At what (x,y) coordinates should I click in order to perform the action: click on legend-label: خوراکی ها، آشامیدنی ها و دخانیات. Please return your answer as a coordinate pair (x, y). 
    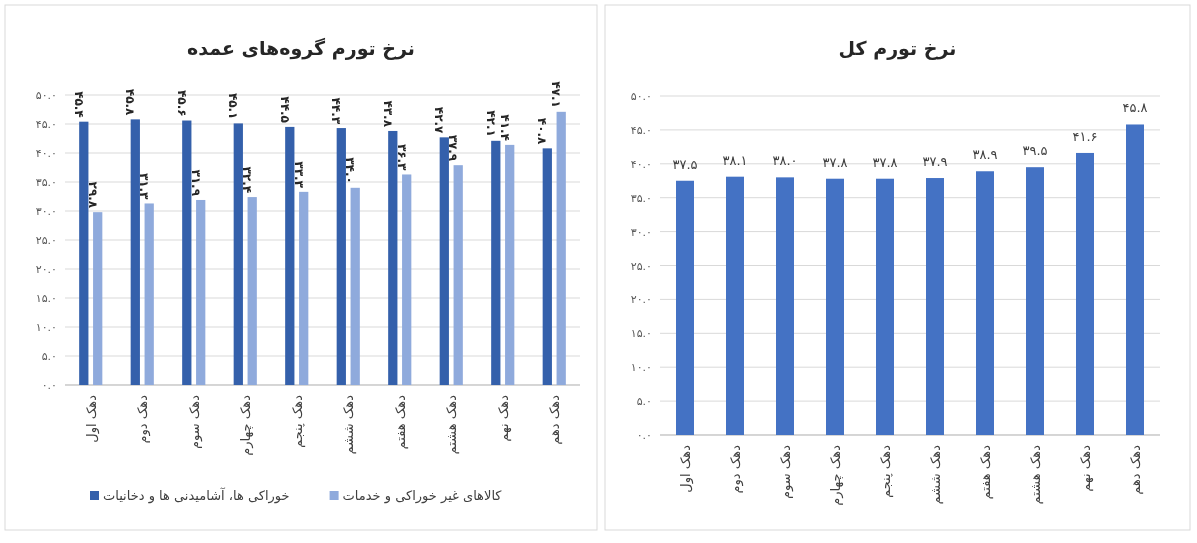
    Looking at the image, I should click on (196, 495).